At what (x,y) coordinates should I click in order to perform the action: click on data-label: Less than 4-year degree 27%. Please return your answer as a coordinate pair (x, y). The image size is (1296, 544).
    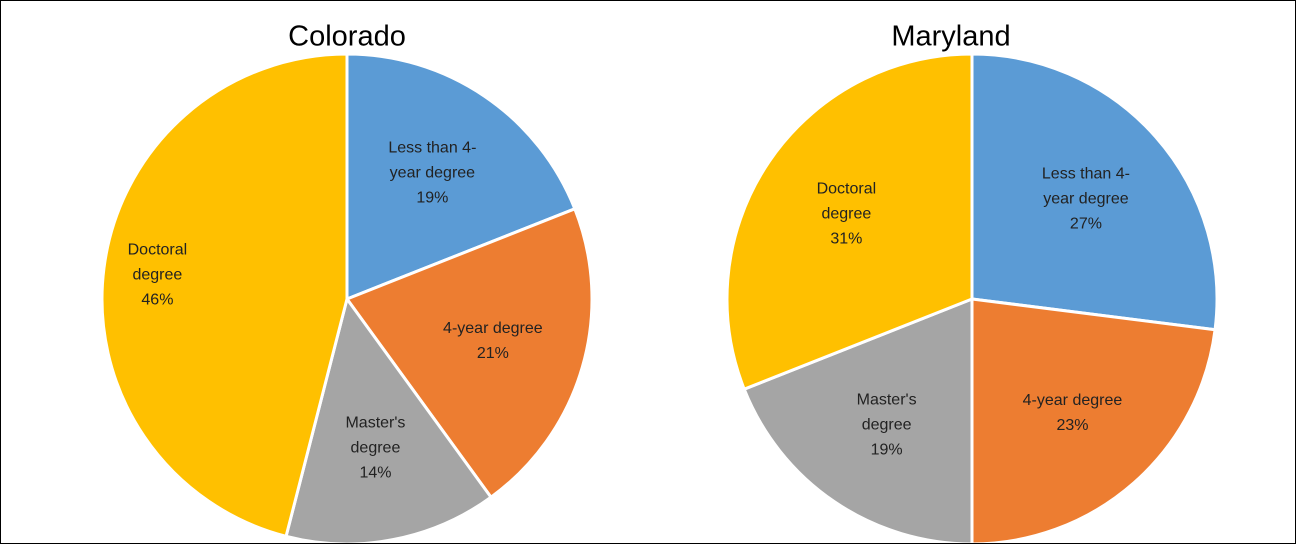
    Looking at the image, I should click on (1086, 198).